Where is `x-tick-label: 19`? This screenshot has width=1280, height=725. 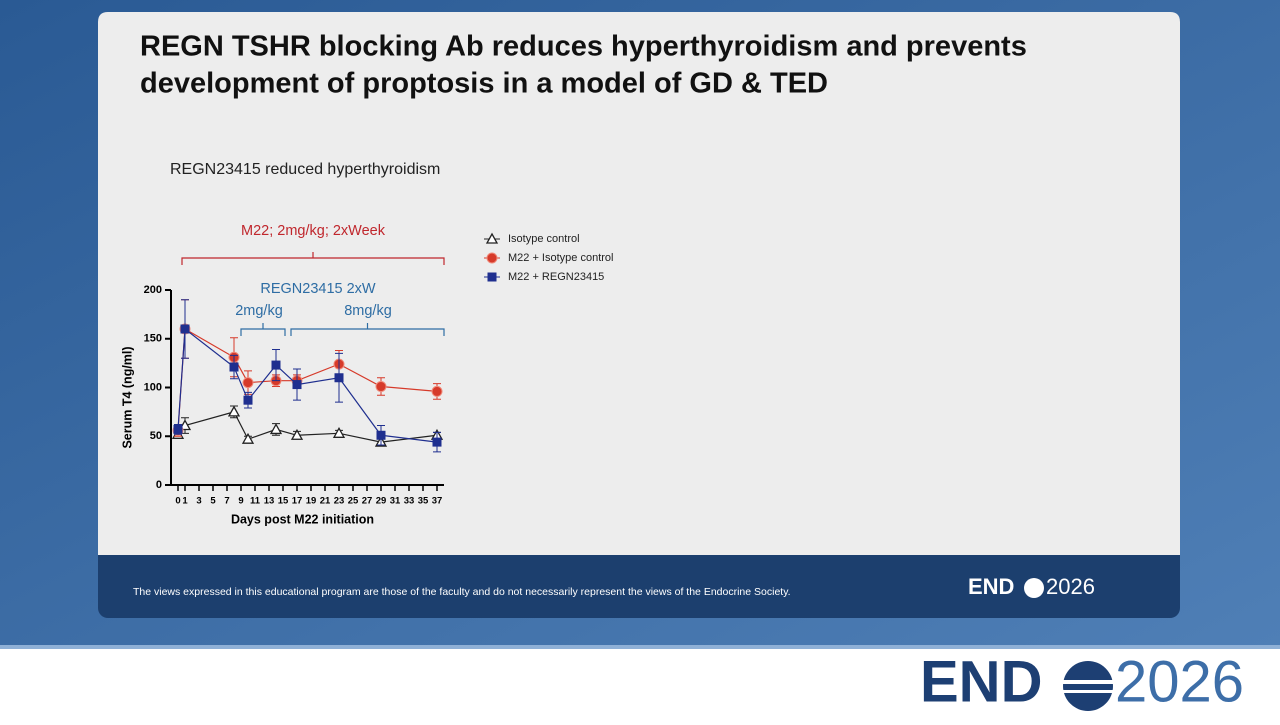 x-tick-label: 19 is located at coordinates (311, 501).